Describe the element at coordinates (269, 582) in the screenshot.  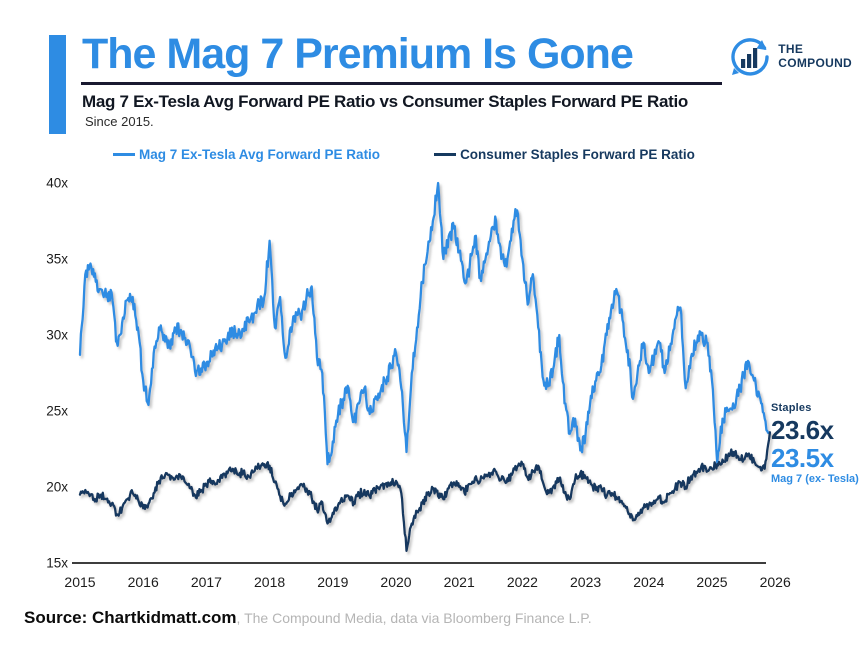
I see `x-tick-label: 2018` at that location.